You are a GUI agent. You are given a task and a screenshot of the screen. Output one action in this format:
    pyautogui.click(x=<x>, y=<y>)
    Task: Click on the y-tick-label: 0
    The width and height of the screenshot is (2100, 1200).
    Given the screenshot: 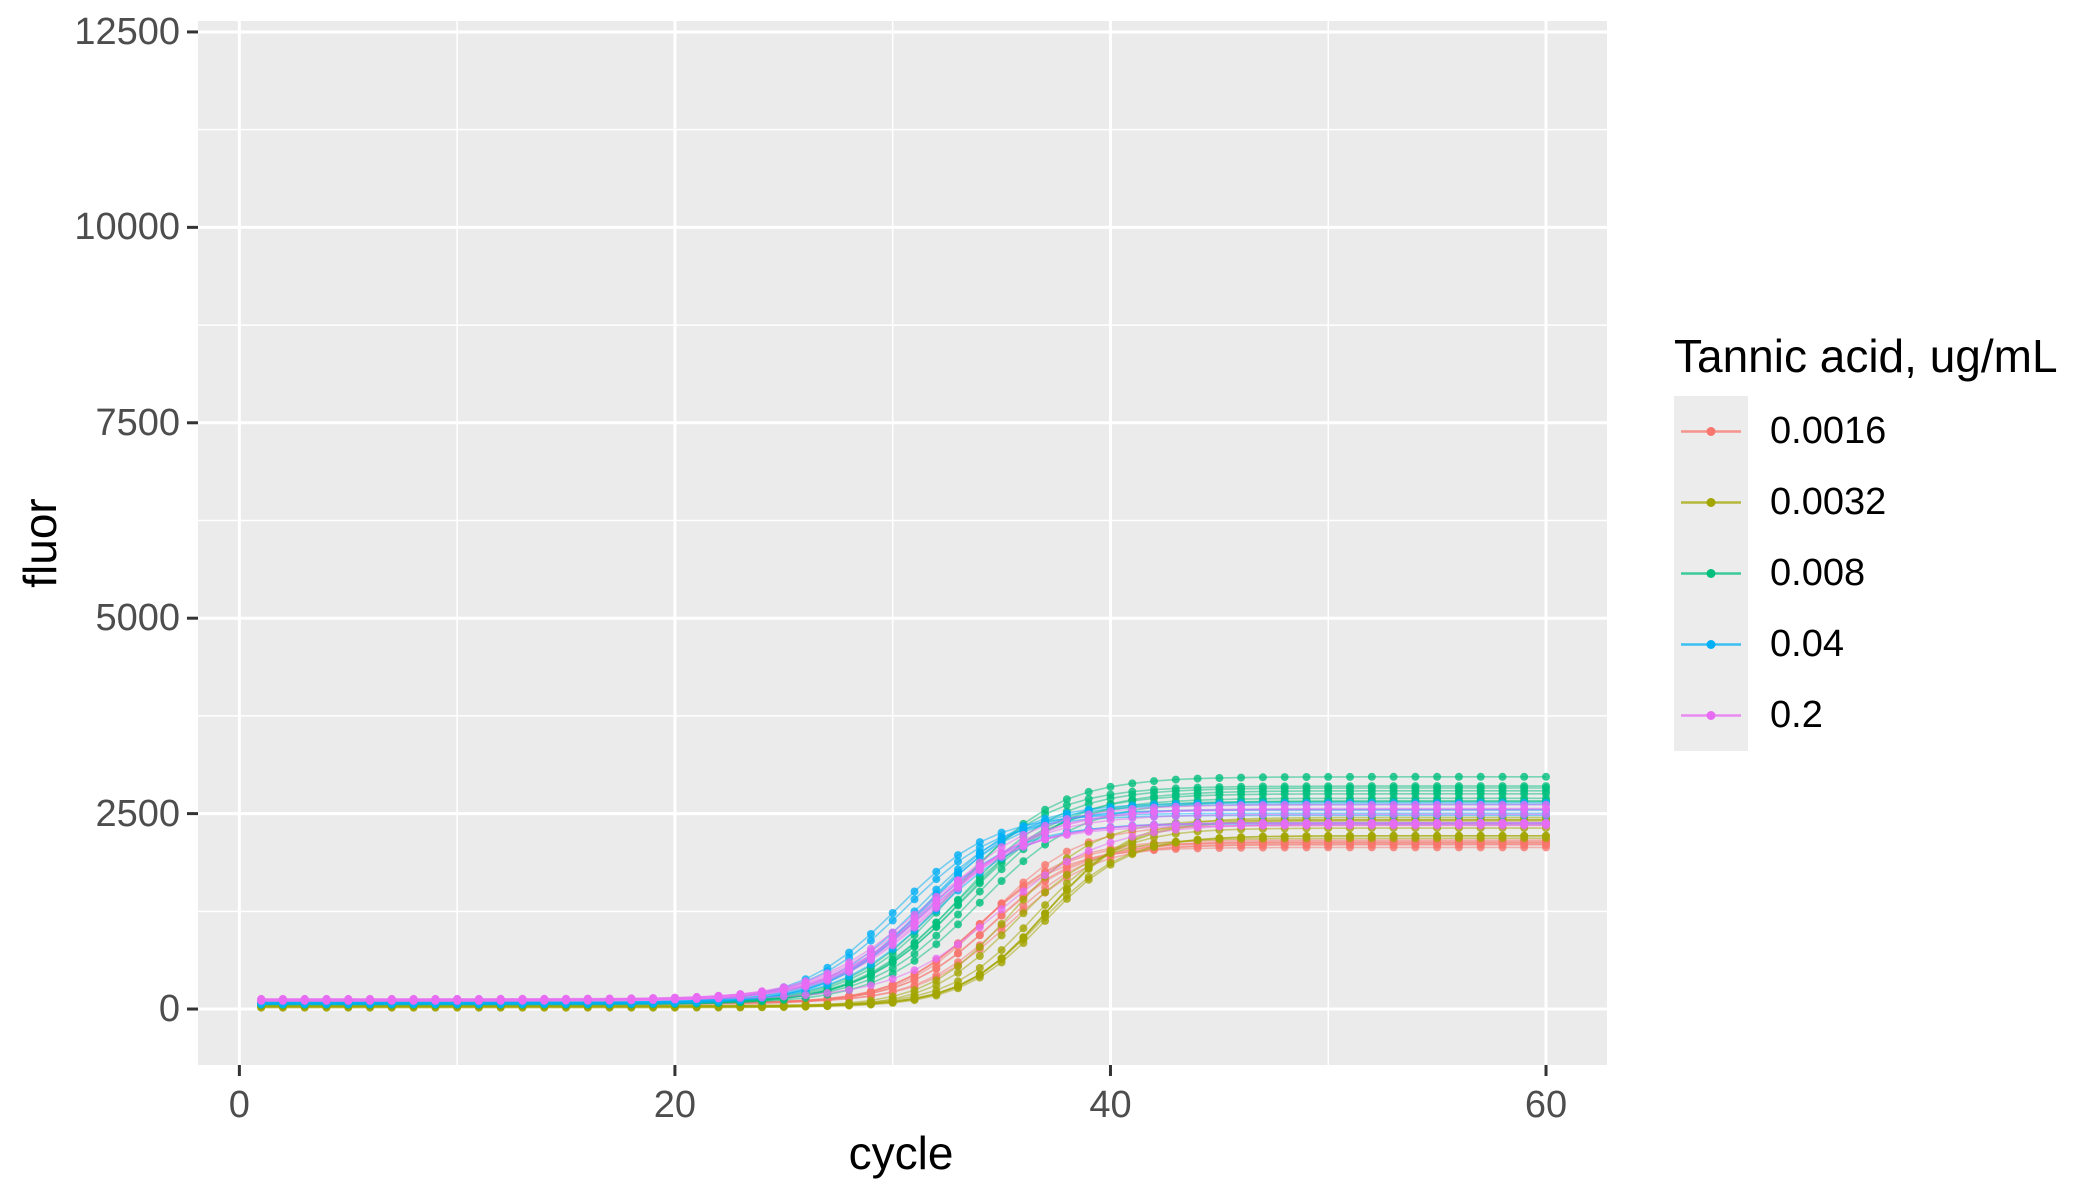 What is the action you would take?
    pyautogui.click(x=169, y=1009)
    